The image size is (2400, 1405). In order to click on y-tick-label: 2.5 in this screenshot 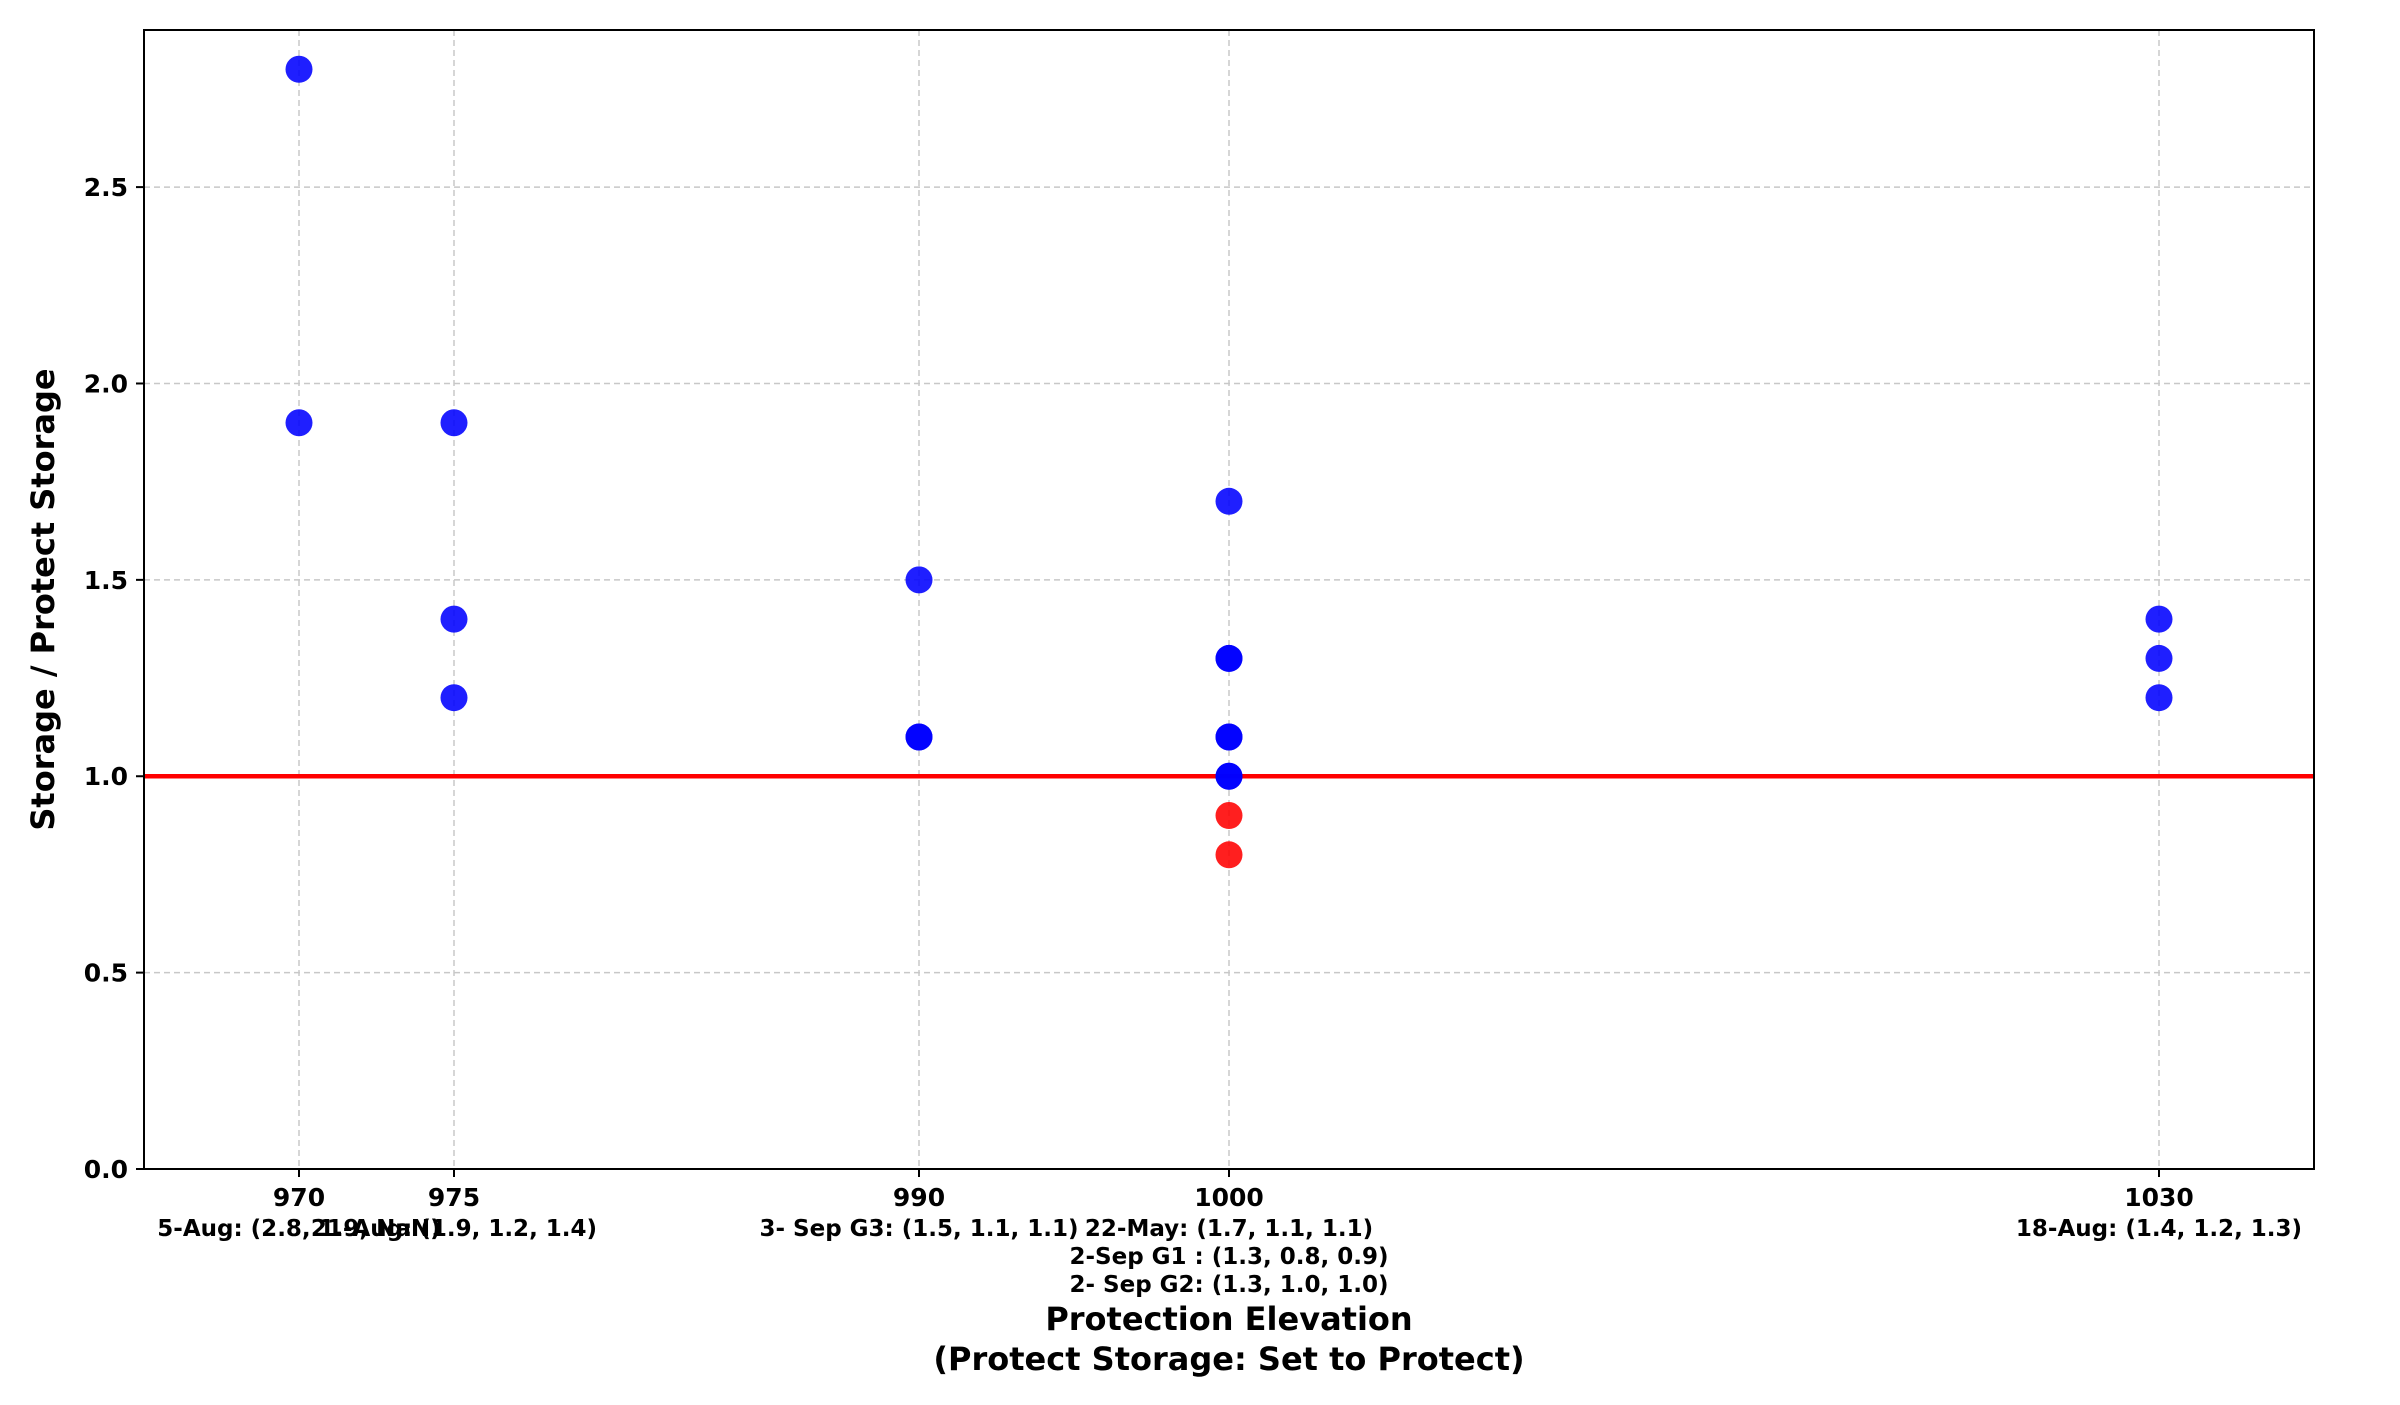, I will do `click(106, 187)`.